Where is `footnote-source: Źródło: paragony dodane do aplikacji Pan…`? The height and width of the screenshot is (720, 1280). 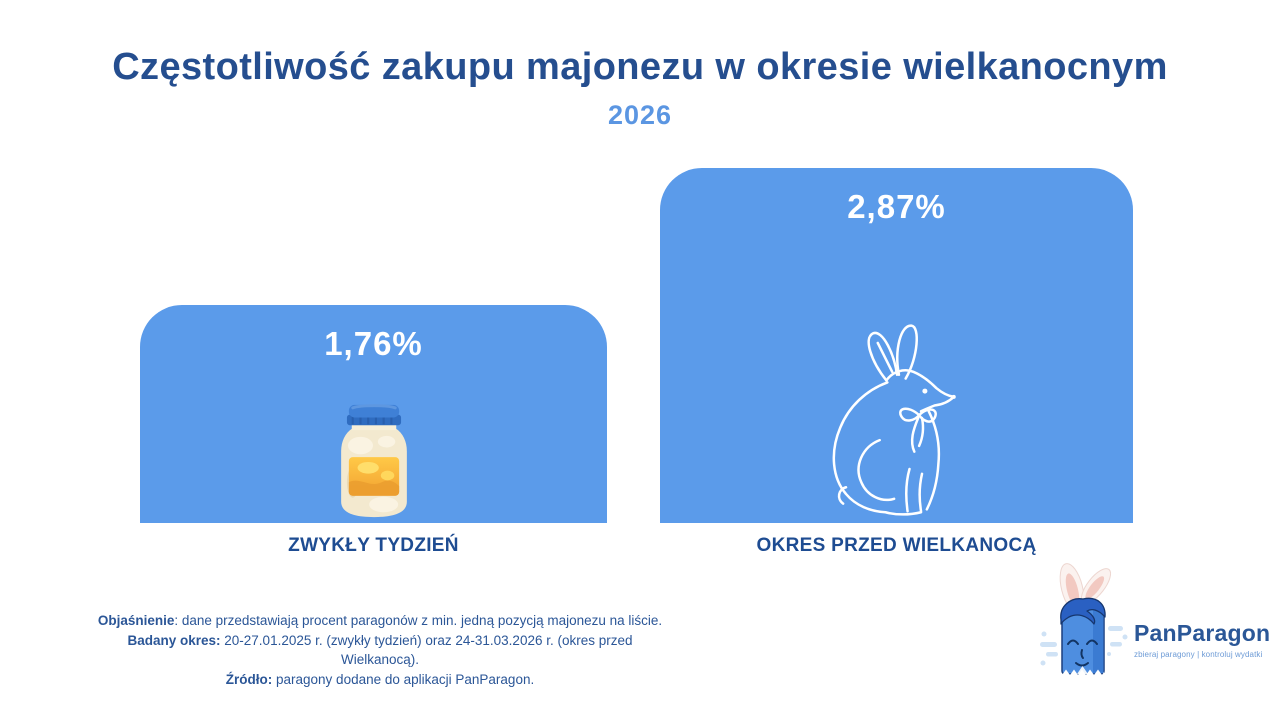
footnote-source: Źródło: paragony dodane do aplikacji Pan… is located at coordinates (380, 680).